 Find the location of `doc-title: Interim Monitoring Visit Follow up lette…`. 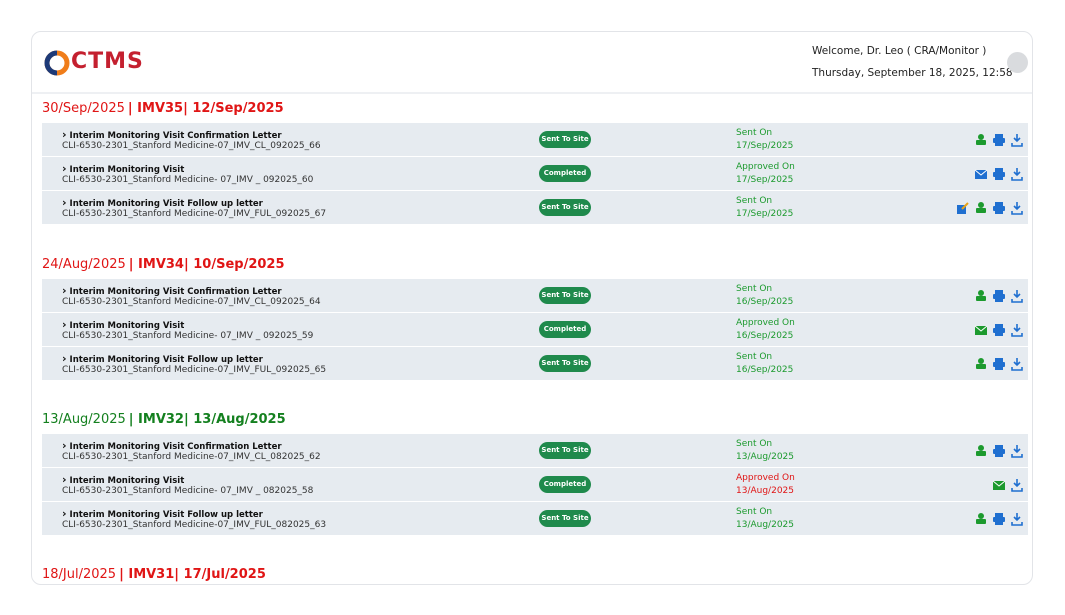

doc-title: Interim Monitoring Visit Follow up lette… is located at coordinates (162, 358).